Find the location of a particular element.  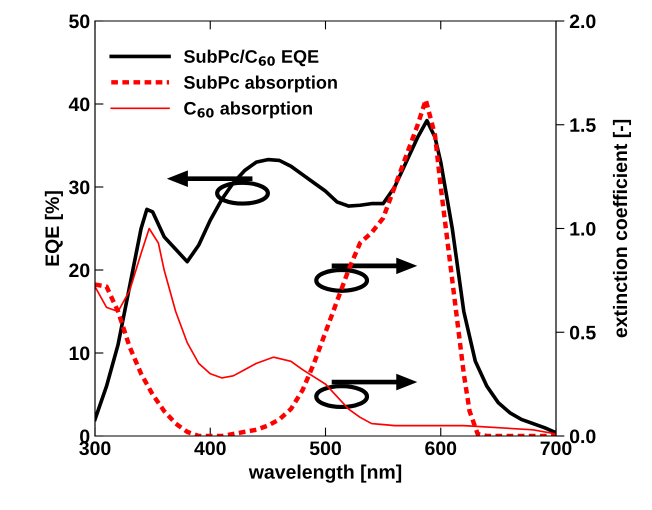

y2-tick-label: 0.5 is located at coordinates (583, 333).